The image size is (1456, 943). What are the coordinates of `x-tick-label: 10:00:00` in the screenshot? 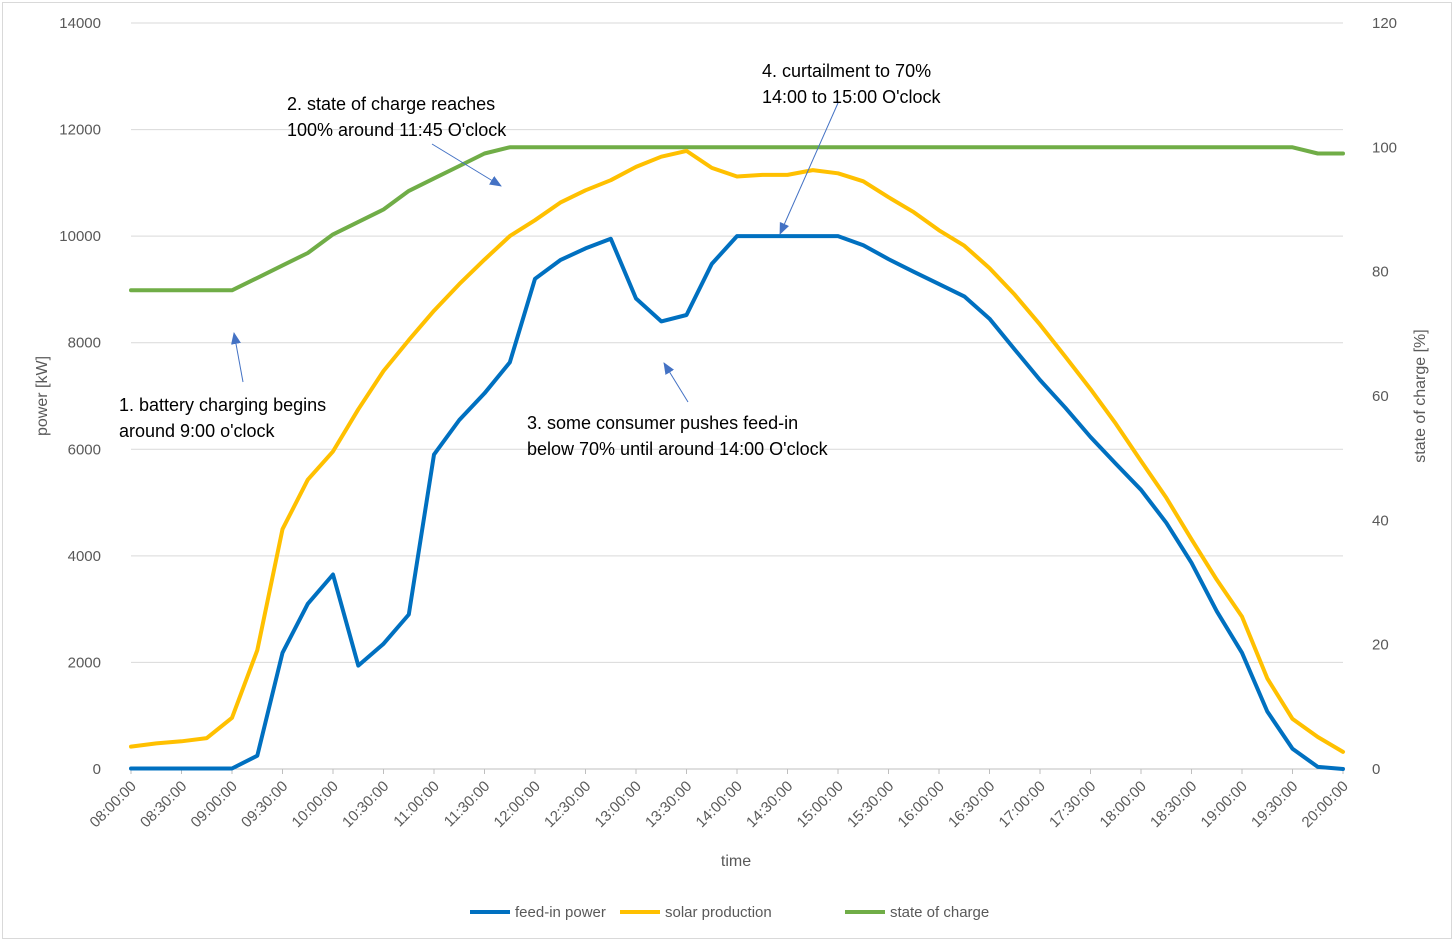 It's located at (315, 804).